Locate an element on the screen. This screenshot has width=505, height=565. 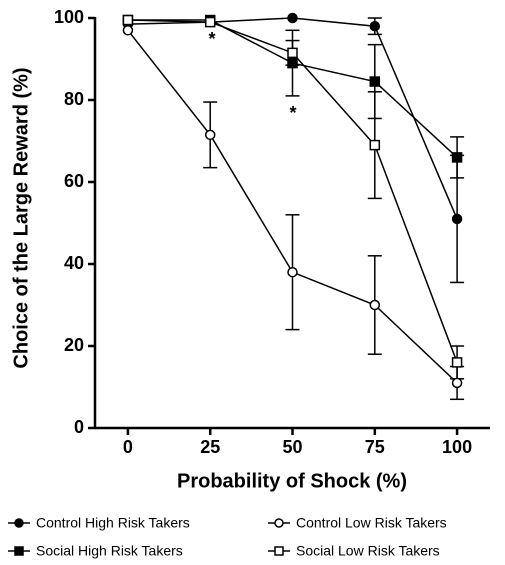
legend-label: Control Low Risk Takers is located at coordinates (371, 523).